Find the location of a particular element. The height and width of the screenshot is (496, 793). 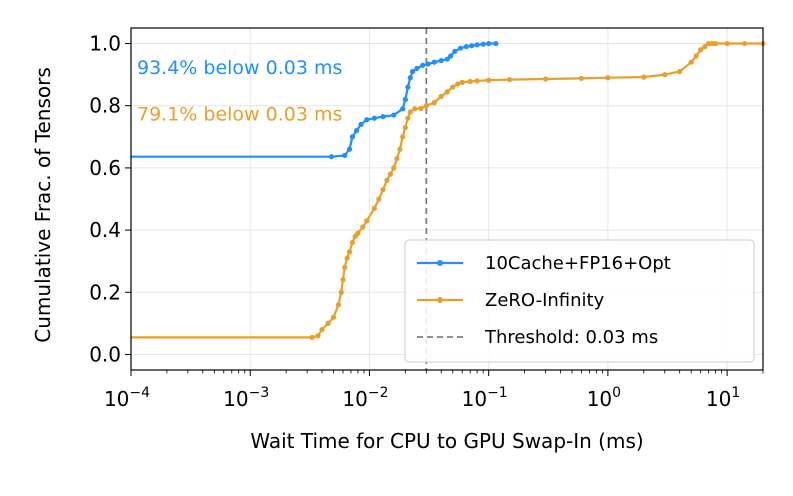

y-tick-label: 0.6 is located at coordinates (105, 168).